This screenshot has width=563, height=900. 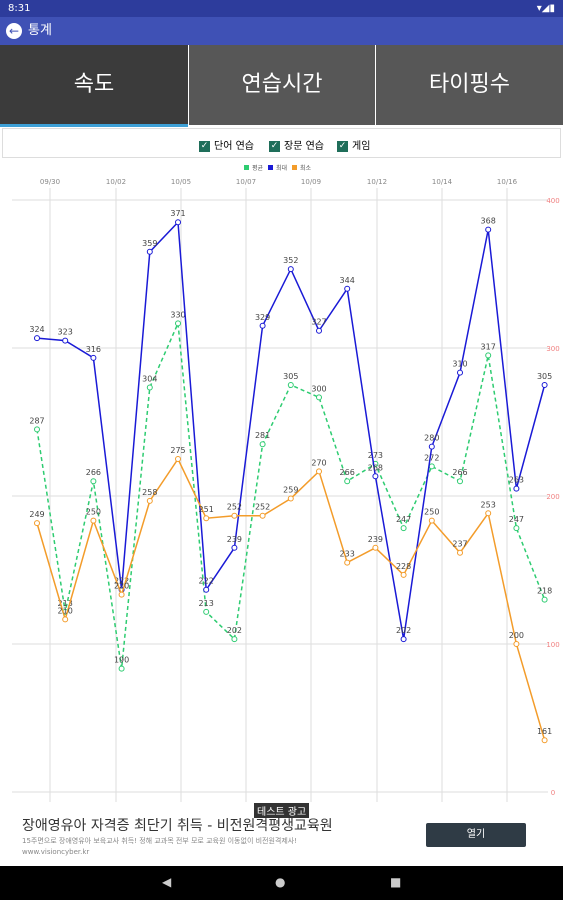 I want to click on data-label: 305, so click(x=544, y=376).